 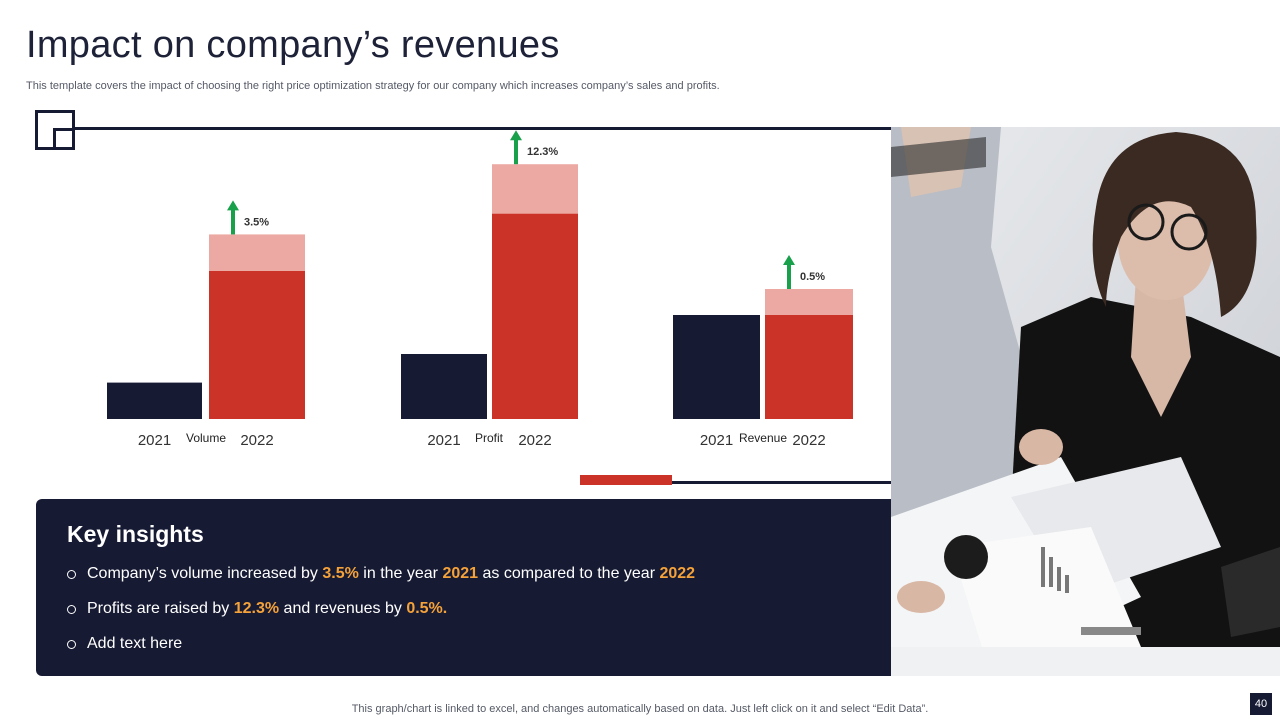 What do you see at coordinates (1261, 704) in the screenshot?
I see `page-number: 40` at bounding box center [1261, 704].